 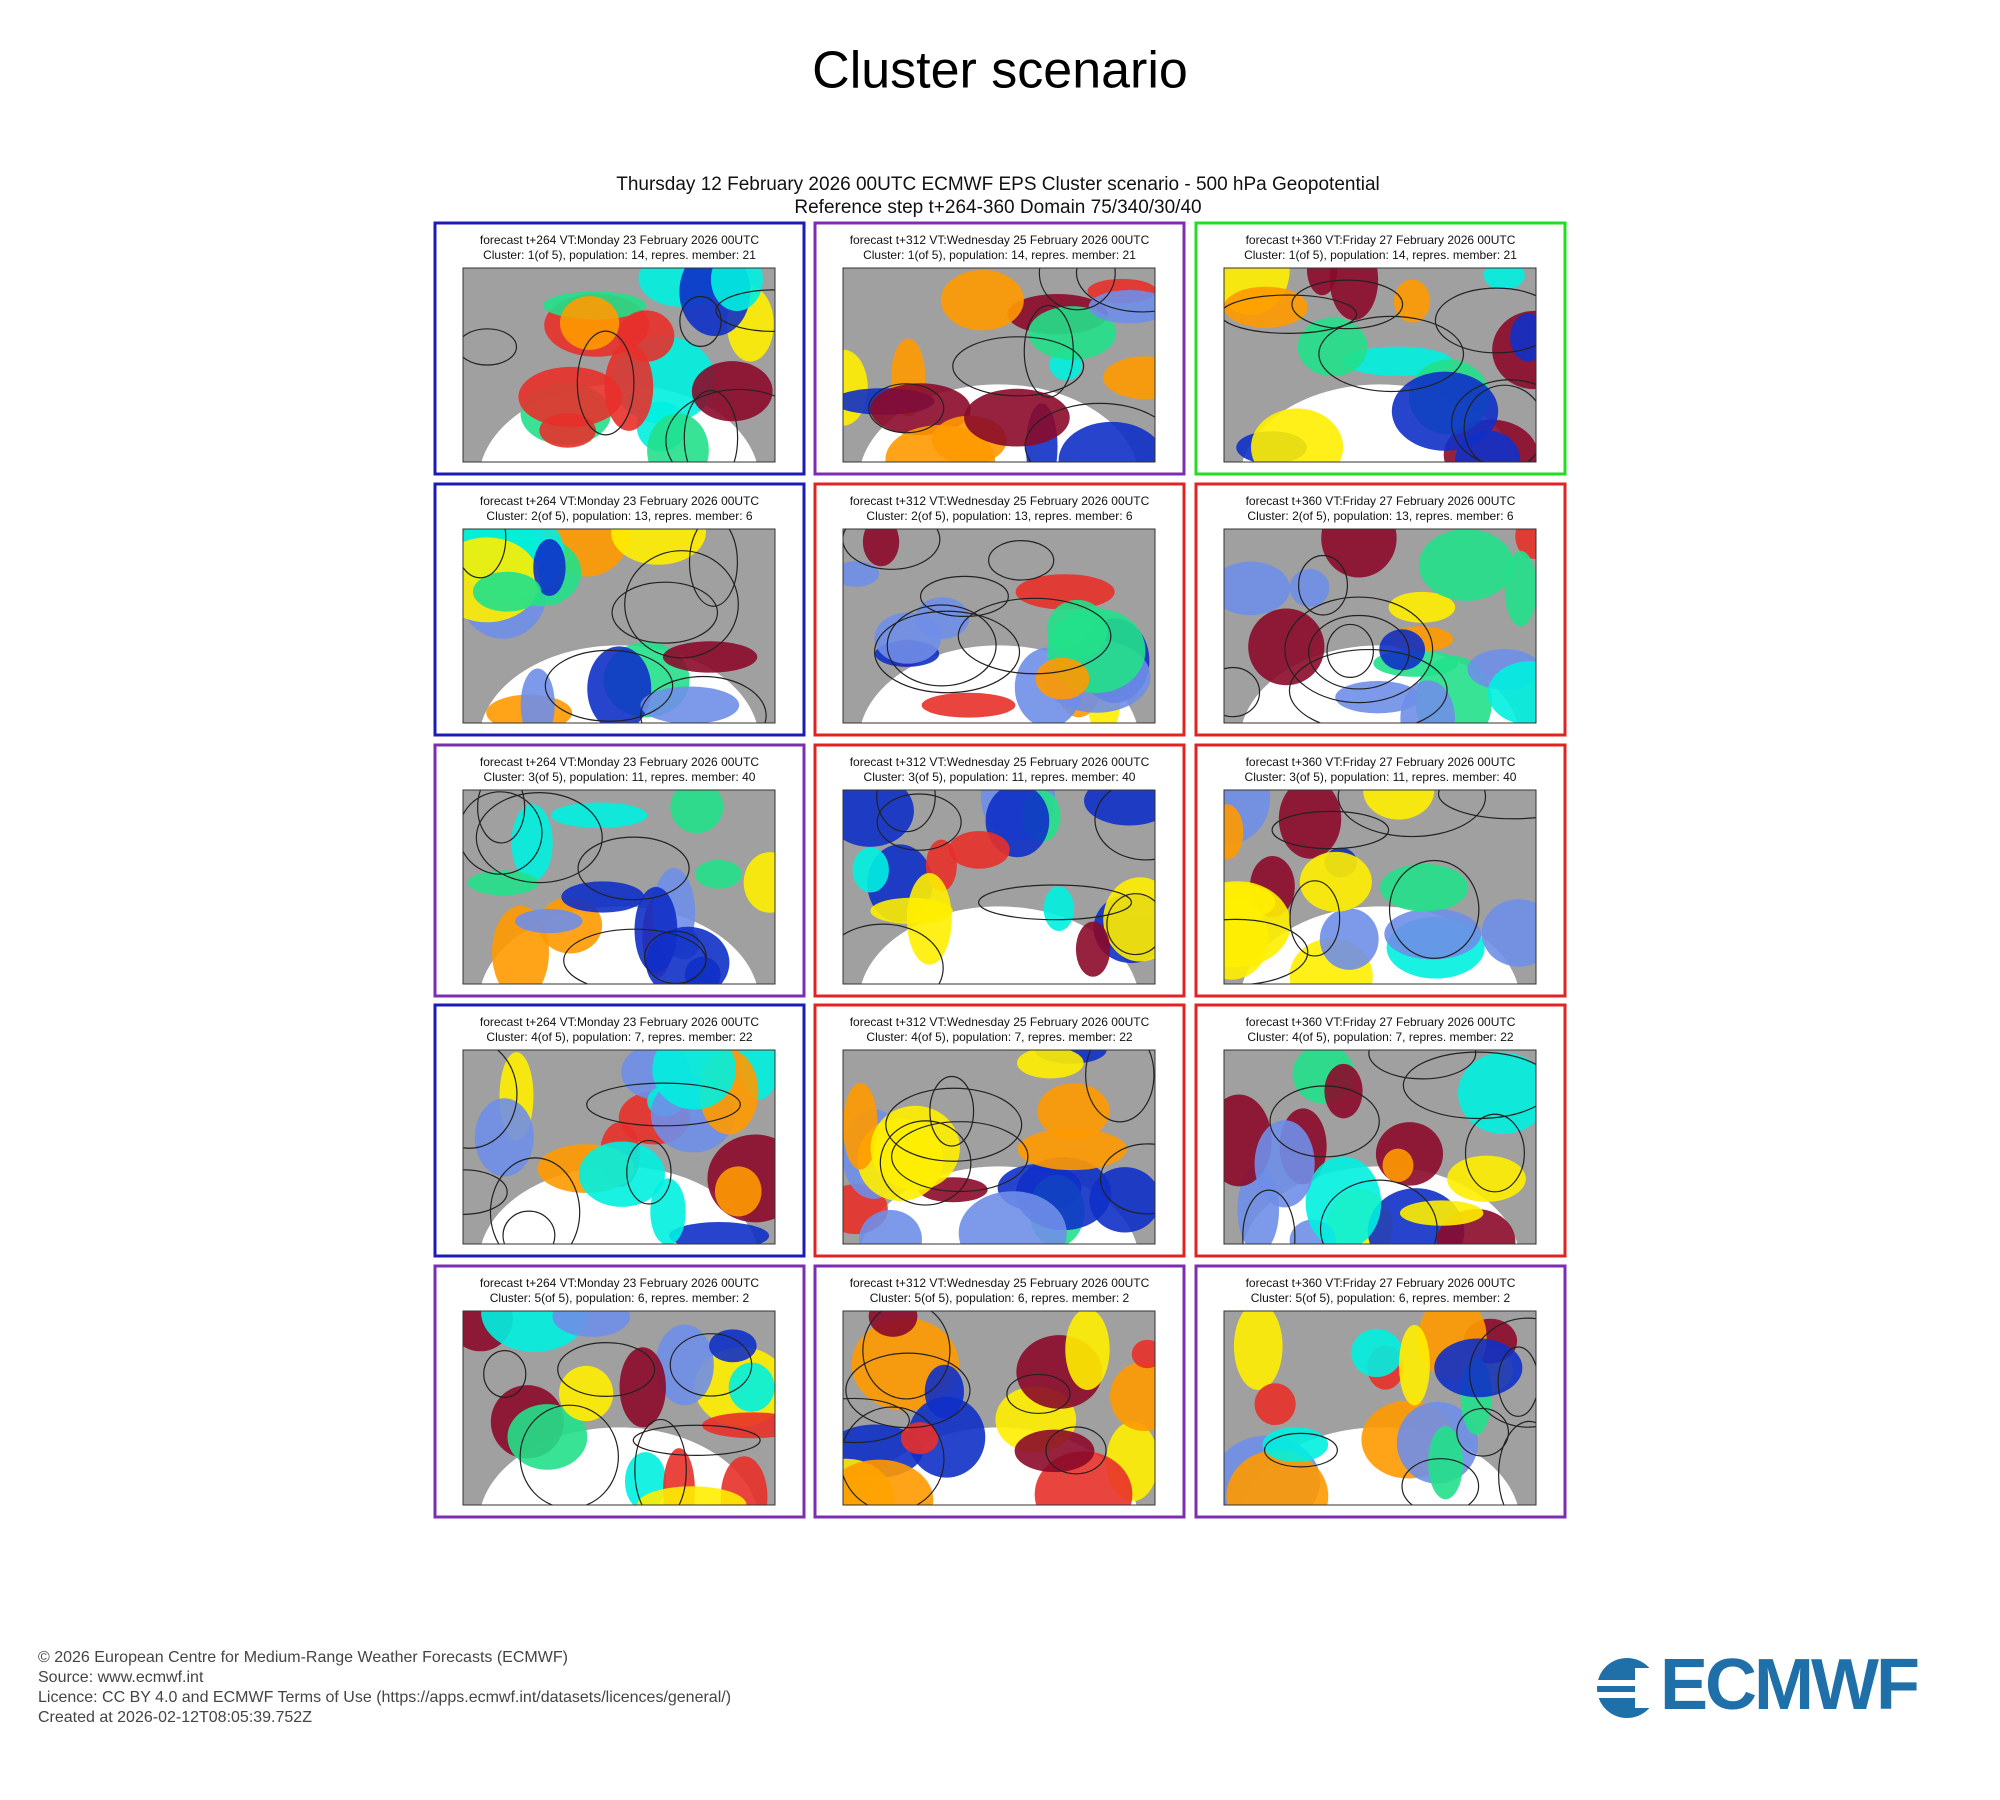 What do you see at coordinates (175, 1717) in the screenshot?
I see `footer-line: Created at 2026-02-12T08:05:39.752Z` at bounding box center [175, 1717].